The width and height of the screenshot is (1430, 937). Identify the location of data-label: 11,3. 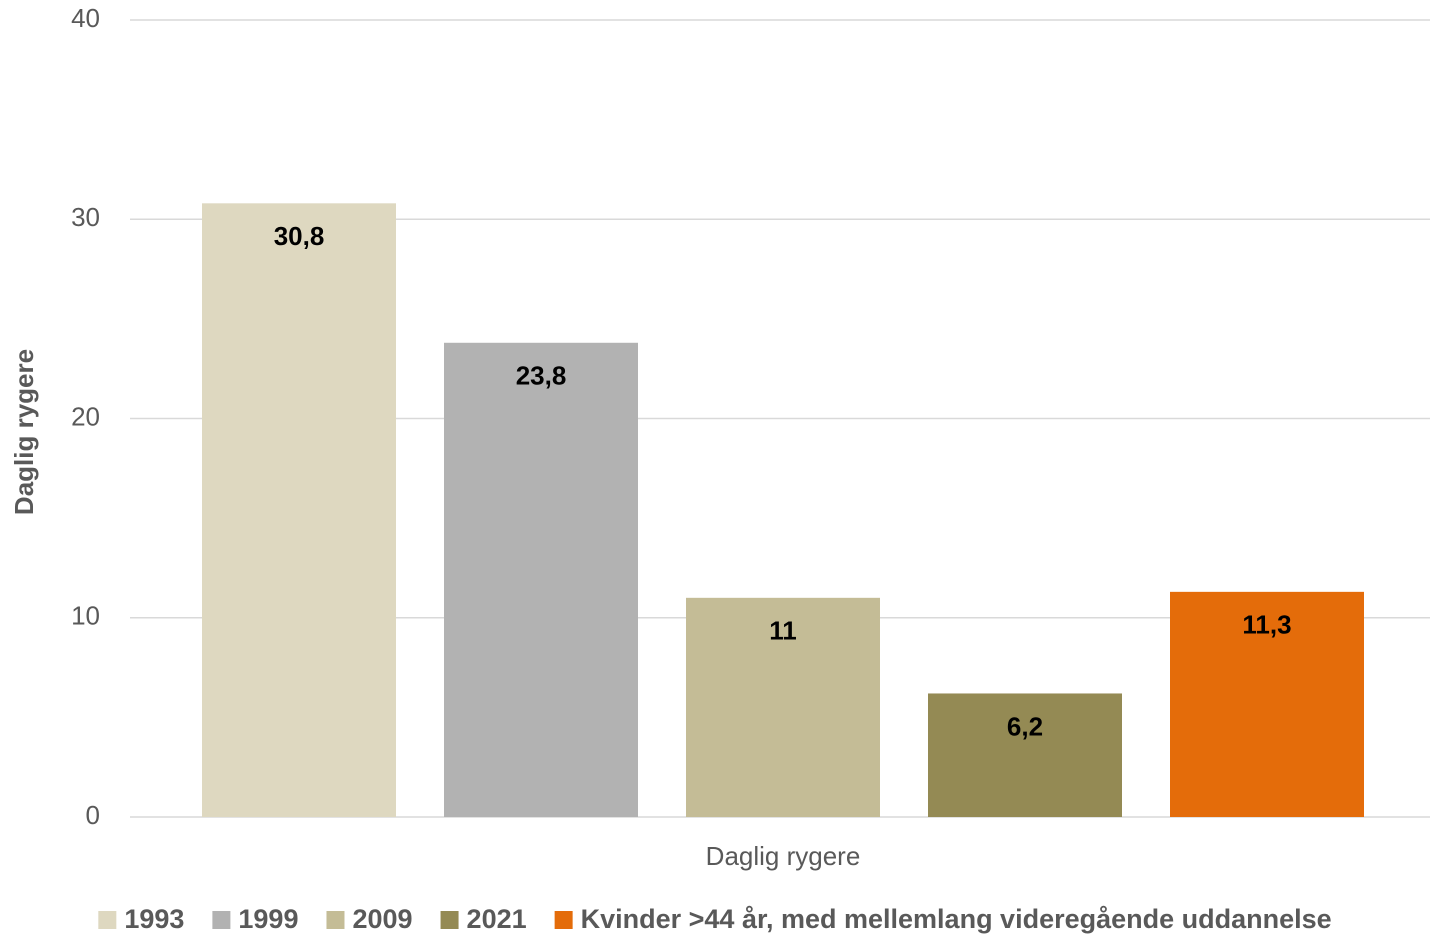
(1266, 625).